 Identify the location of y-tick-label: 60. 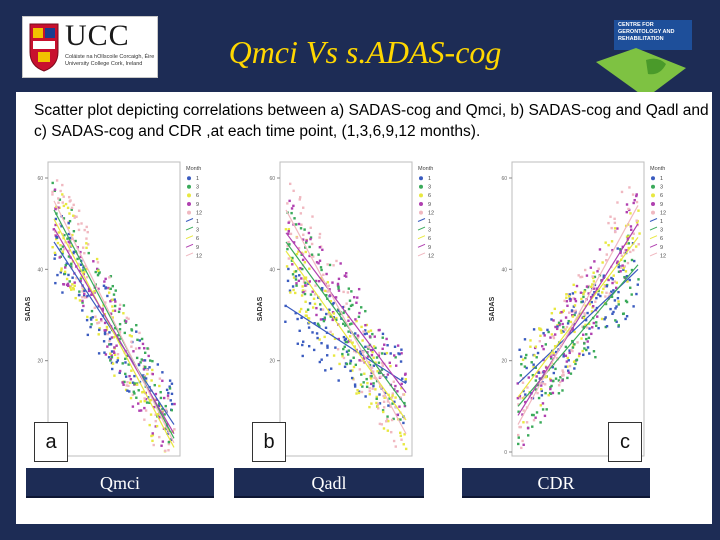
(504, 179).